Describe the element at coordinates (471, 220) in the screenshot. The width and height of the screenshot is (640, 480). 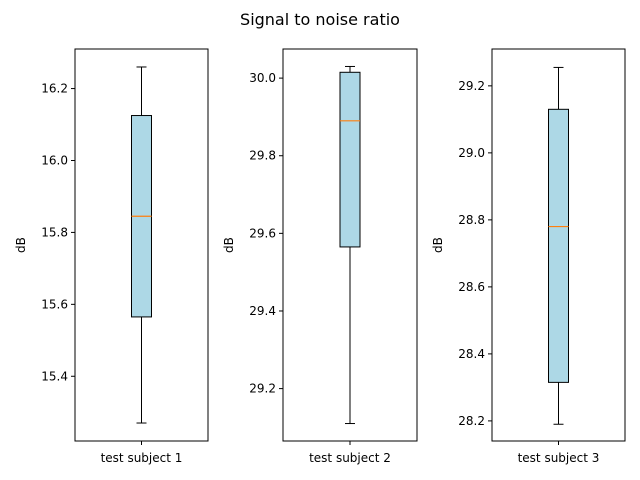
I see `y-tick-label-3: 28.8` at that location.